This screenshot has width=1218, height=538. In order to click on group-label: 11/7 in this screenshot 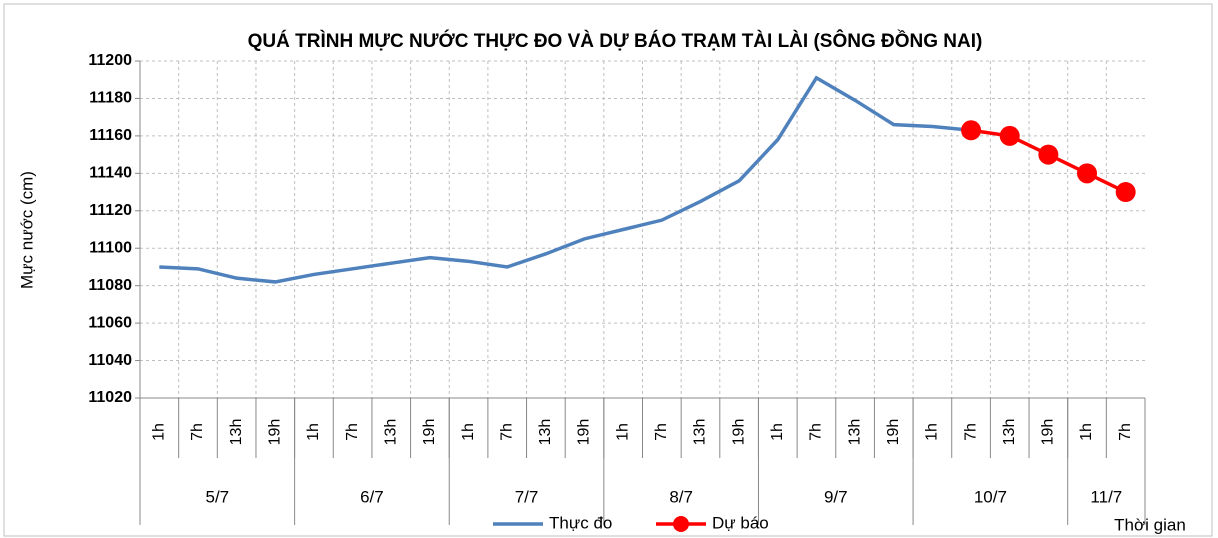, I will do `click(1106, 496)`.